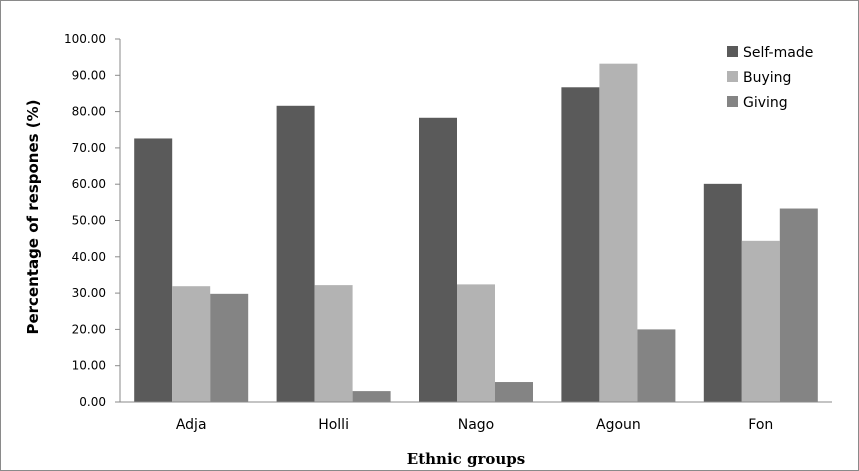 Image resolution: width=859 pixels, height=471 pixels. Describe the element at coordinates (760, 321) in the screenshot. I see `bar-buying-fon` at that location.